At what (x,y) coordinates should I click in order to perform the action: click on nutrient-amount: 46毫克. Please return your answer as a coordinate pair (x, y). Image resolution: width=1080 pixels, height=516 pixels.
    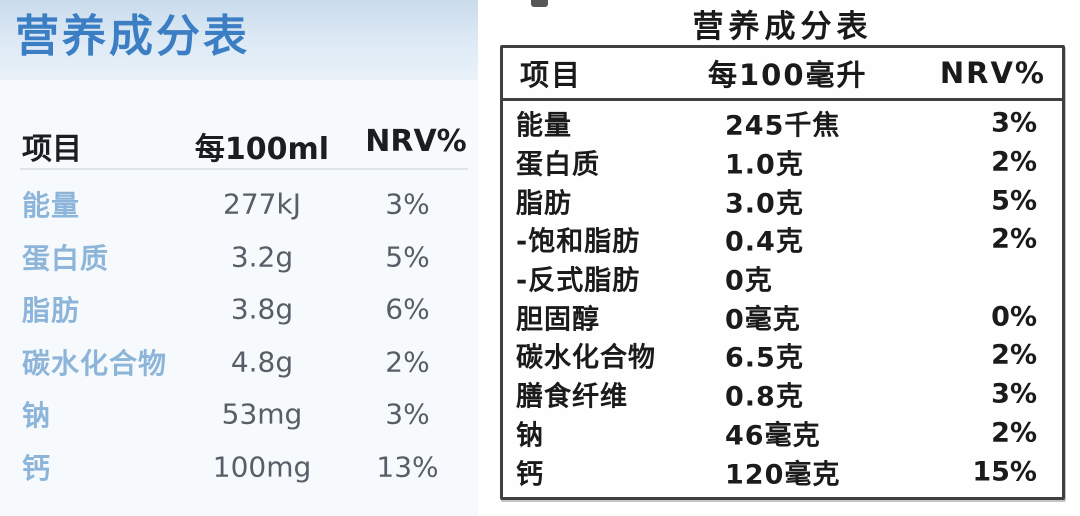
    Looking at the image, I should click on (773, 436).